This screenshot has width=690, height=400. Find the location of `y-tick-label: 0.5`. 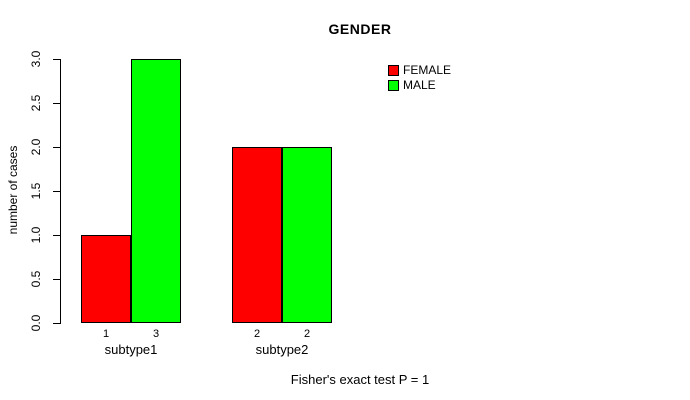

y-tick-label: 0.5 is located at coordinates (36, 279).